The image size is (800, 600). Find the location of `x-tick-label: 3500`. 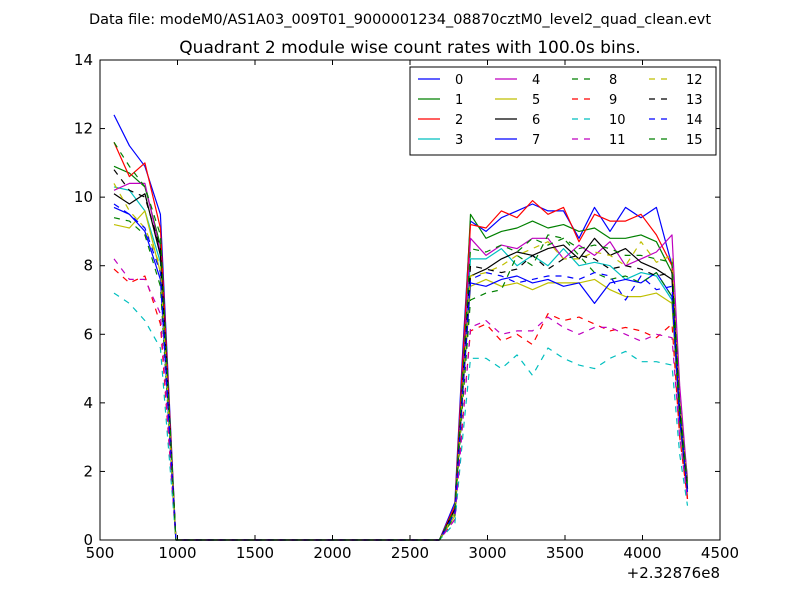

x-tick-label: 3500 is located at coordinates (565, 553).